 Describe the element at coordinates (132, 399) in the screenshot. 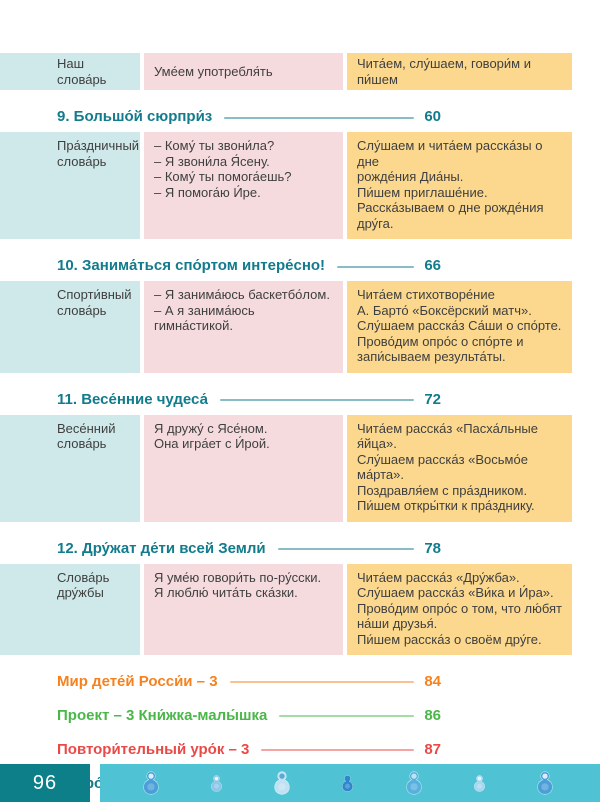

I see `section-title: 11. Весе́нние чудеса́` at that location.